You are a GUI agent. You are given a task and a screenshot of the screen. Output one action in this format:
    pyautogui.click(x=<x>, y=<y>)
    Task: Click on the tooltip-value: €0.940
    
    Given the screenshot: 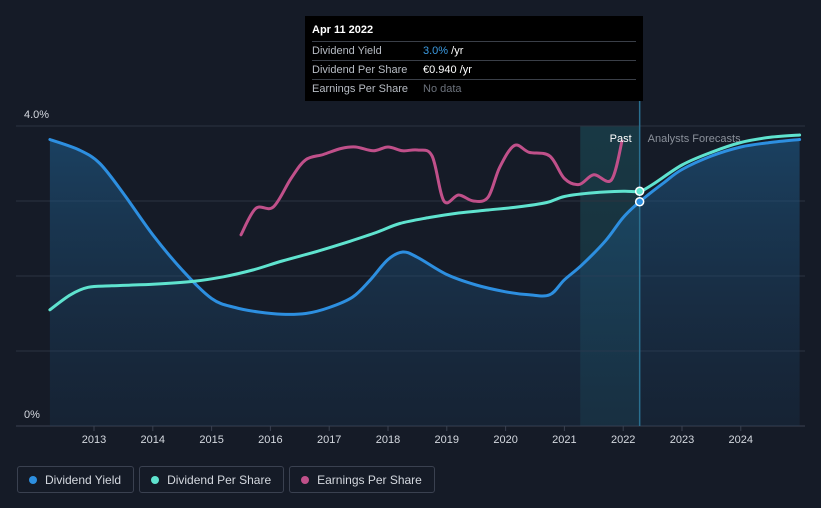 What is the action you would take?
    pyautogui.click(x=440, y=70)
    